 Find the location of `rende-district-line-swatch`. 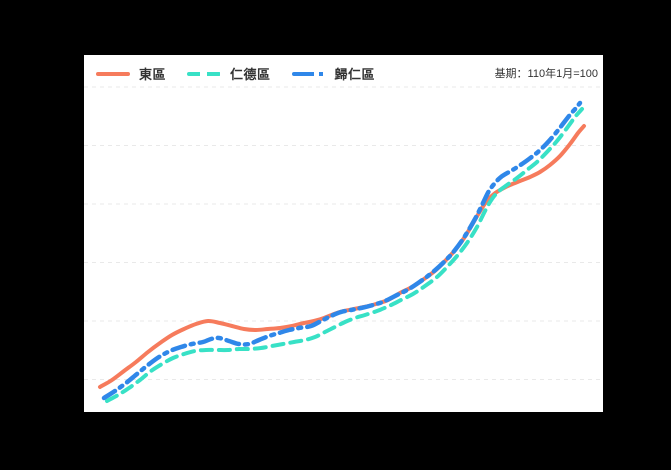

rende-district-line-swatch is located at coordinates (204, 74).